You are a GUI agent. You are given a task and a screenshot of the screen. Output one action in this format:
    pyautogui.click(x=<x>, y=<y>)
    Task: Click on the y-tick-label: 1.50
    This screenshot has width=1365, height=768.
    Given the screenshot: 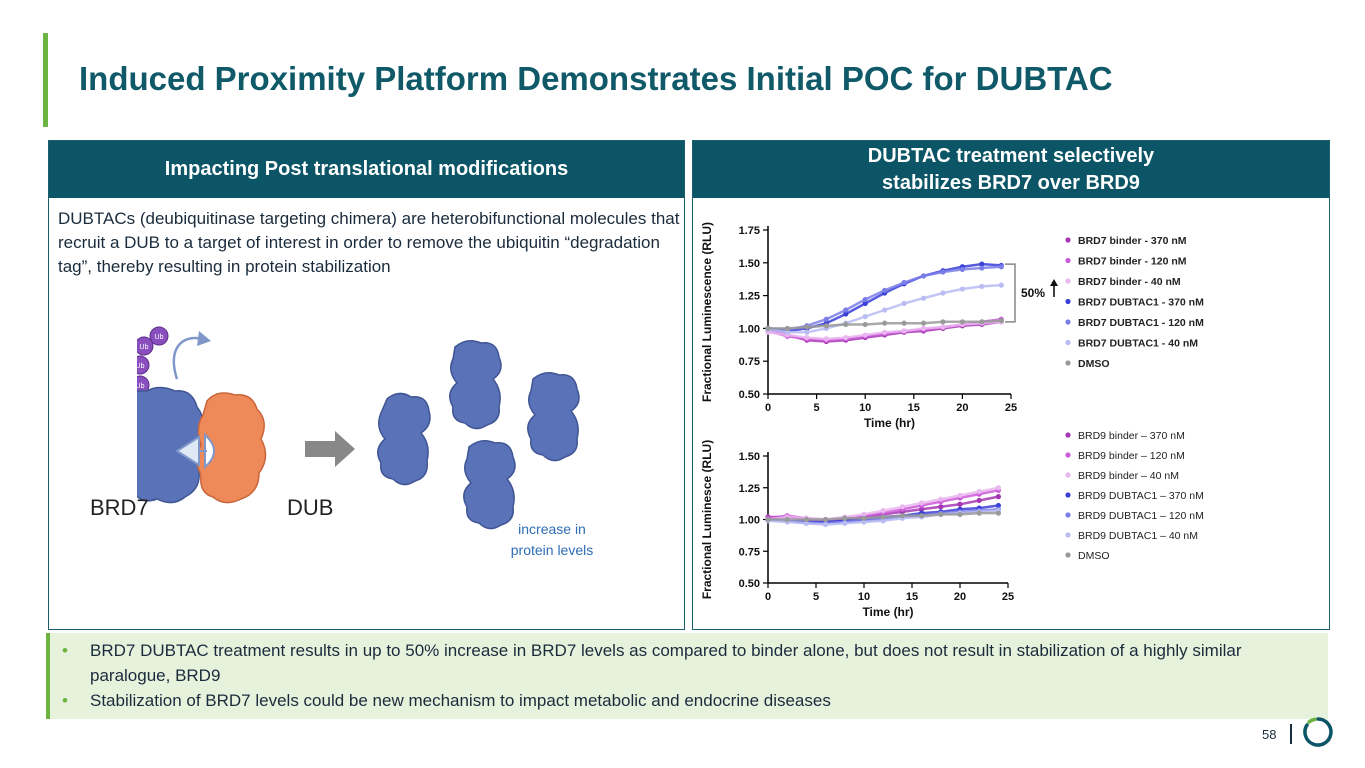 What is the action you would take?
    pyautogui.click(x=749, y=264)
    